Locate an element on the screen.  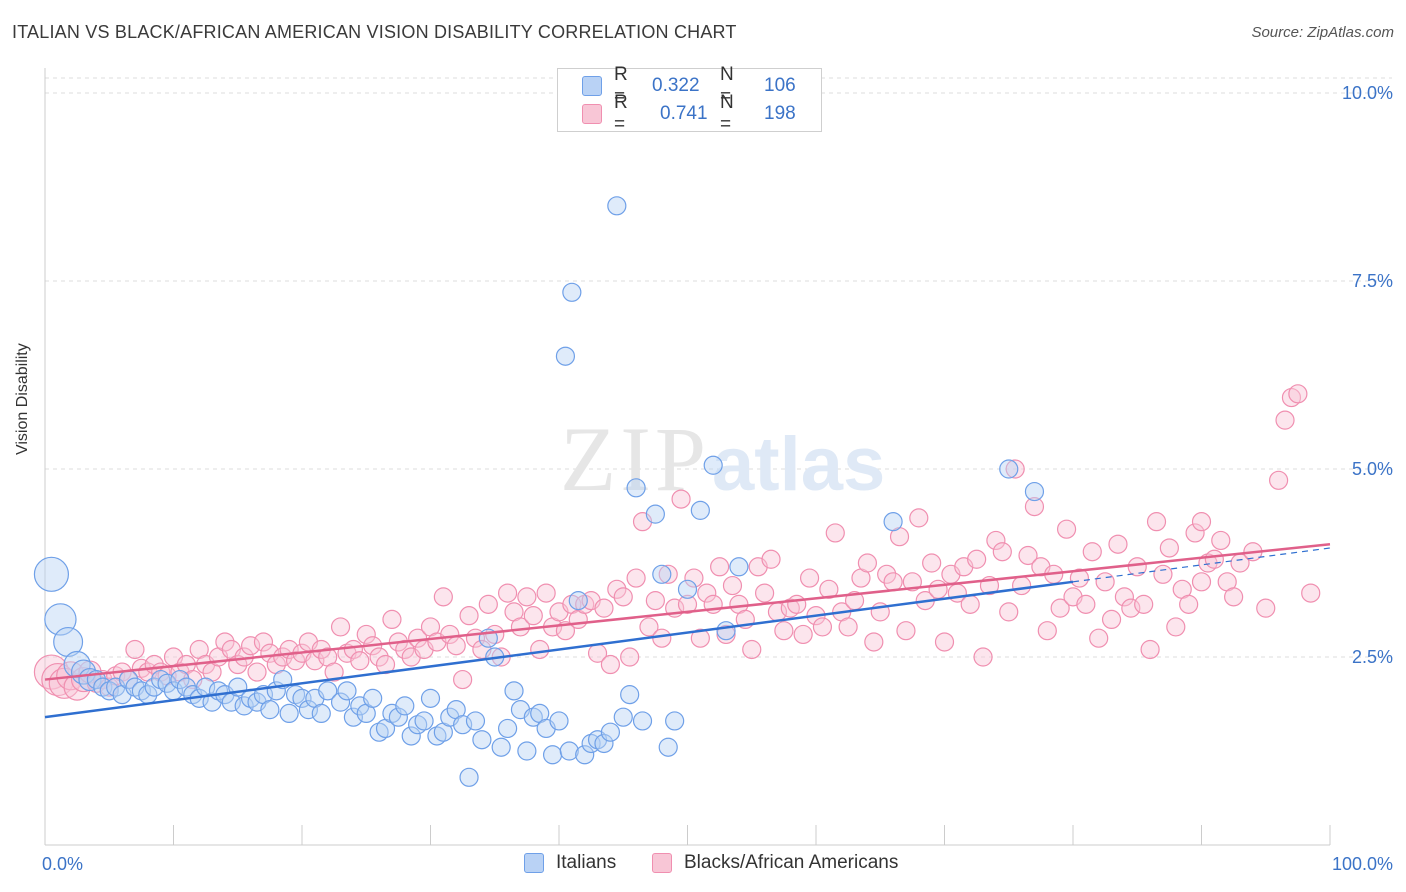
r-label: R = is located at coordinates (621, 113).